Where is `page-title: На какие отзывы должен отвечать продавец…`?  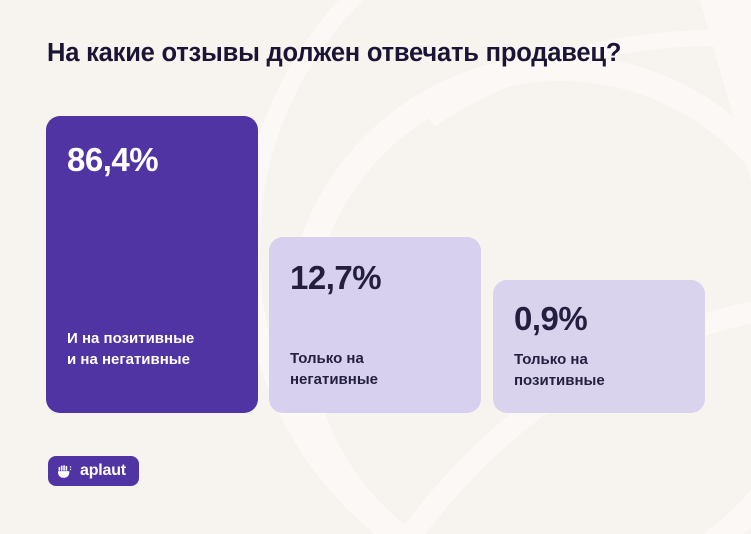
page-title: На какие отзывы должен отвечать продавец… is located at coordinates (334, 53).